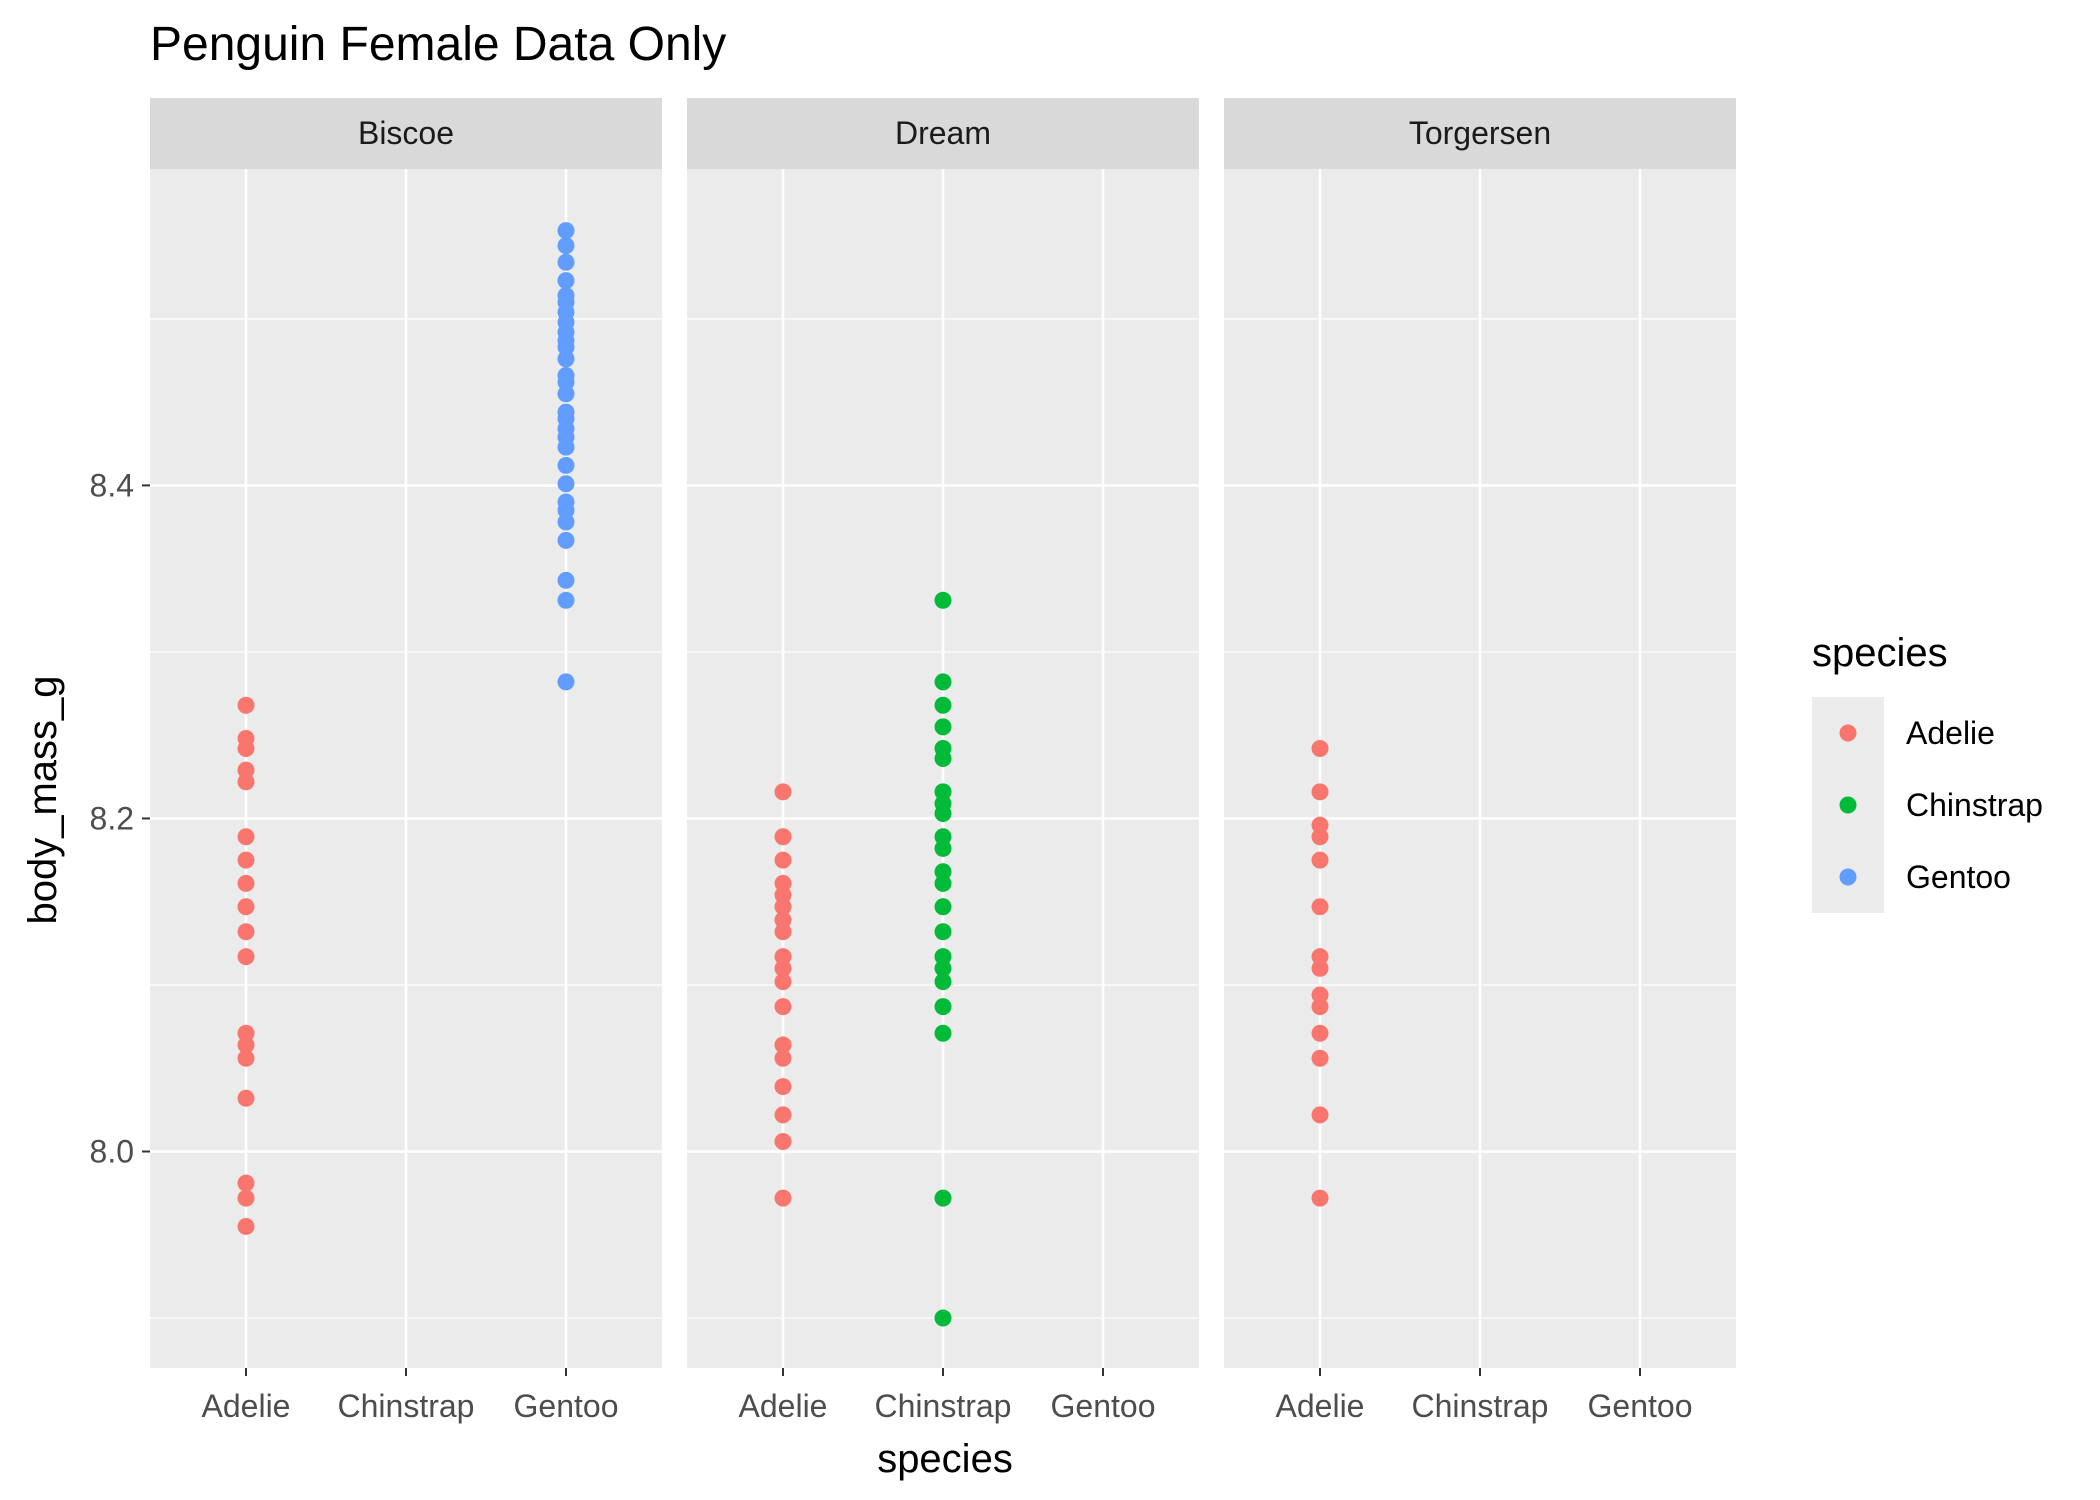 The width and height of the screenshot is (2100, 1500). I want to click on y-tick-label: 8.4, so click(112, 485).